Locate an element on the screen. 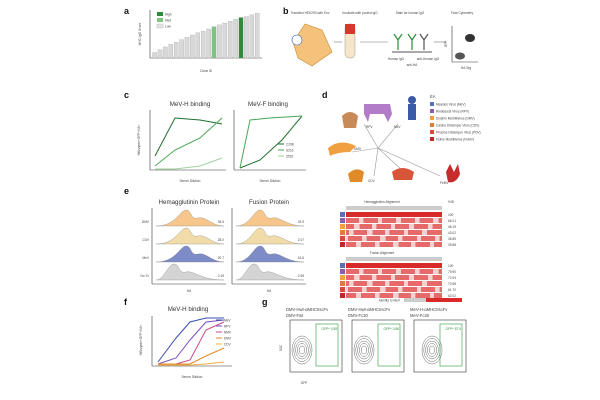 The width and height of the screenshot is (600, 400). goat-icon is located at coordinates (350, 120).